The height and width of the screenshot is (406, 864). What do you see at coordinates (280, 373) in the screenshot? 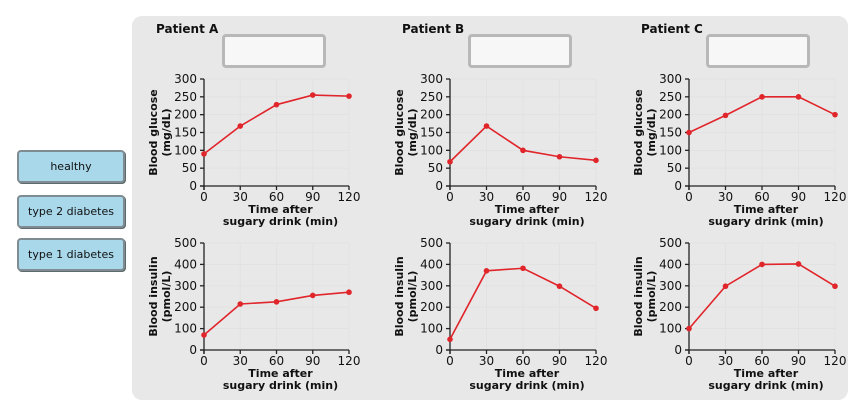
I see `chart-4-xlabel: Time after` at bounding box center [280, 373].